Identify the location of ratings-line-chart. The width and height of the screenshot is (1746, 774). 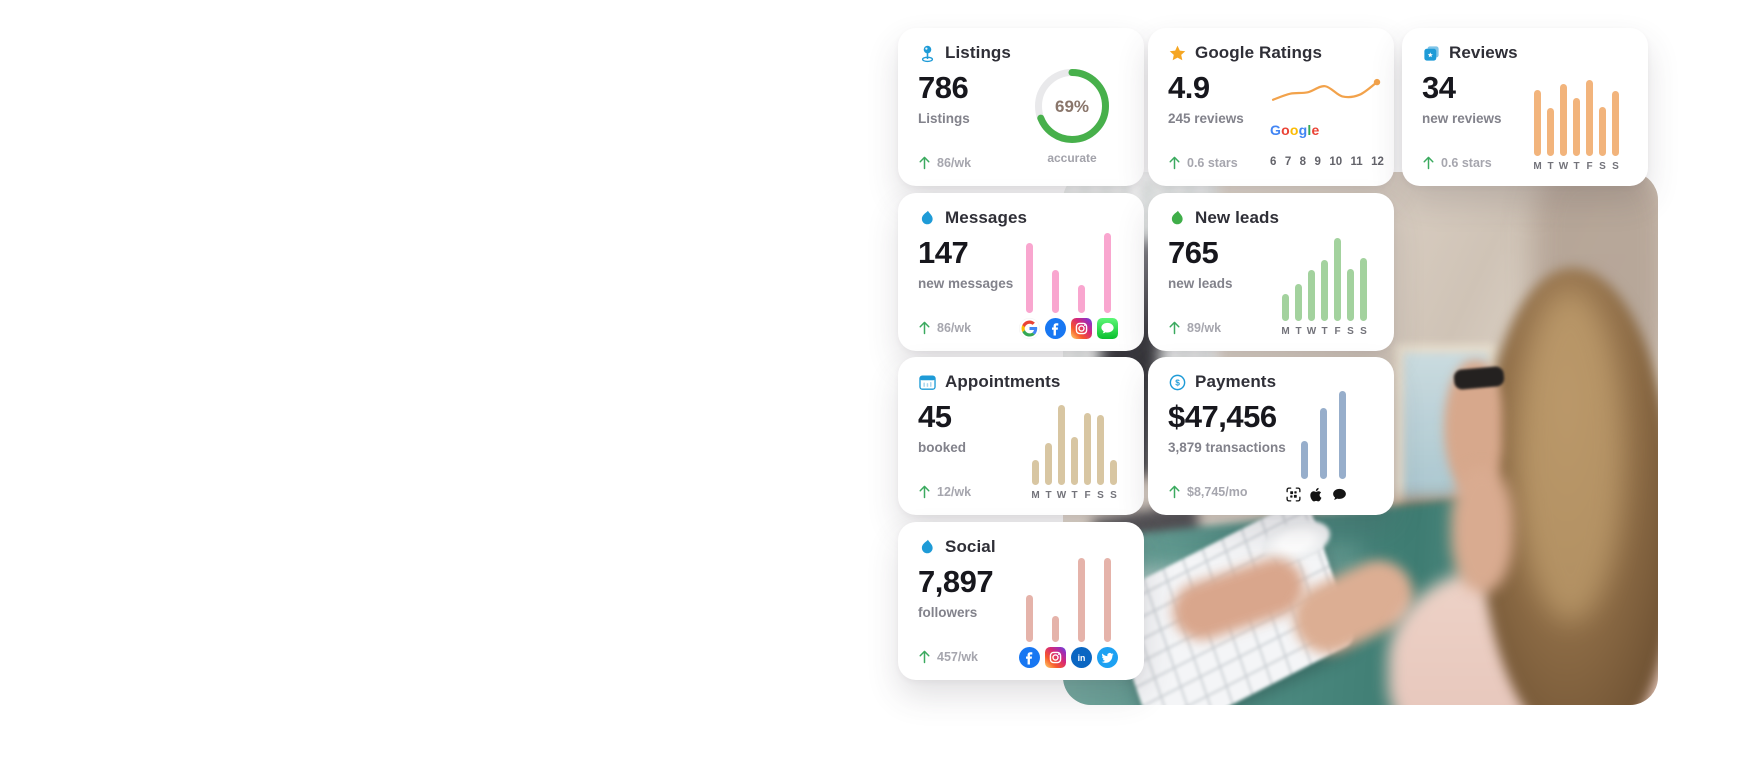
(1327, 94).